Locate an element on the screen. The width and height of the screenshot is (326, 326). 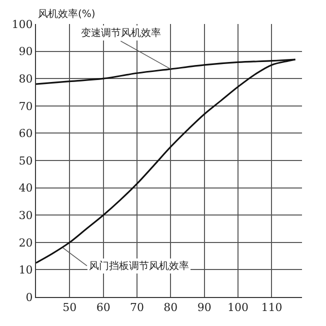
annotation: 变速调节风机效率 is located at coordinates (121, 33).